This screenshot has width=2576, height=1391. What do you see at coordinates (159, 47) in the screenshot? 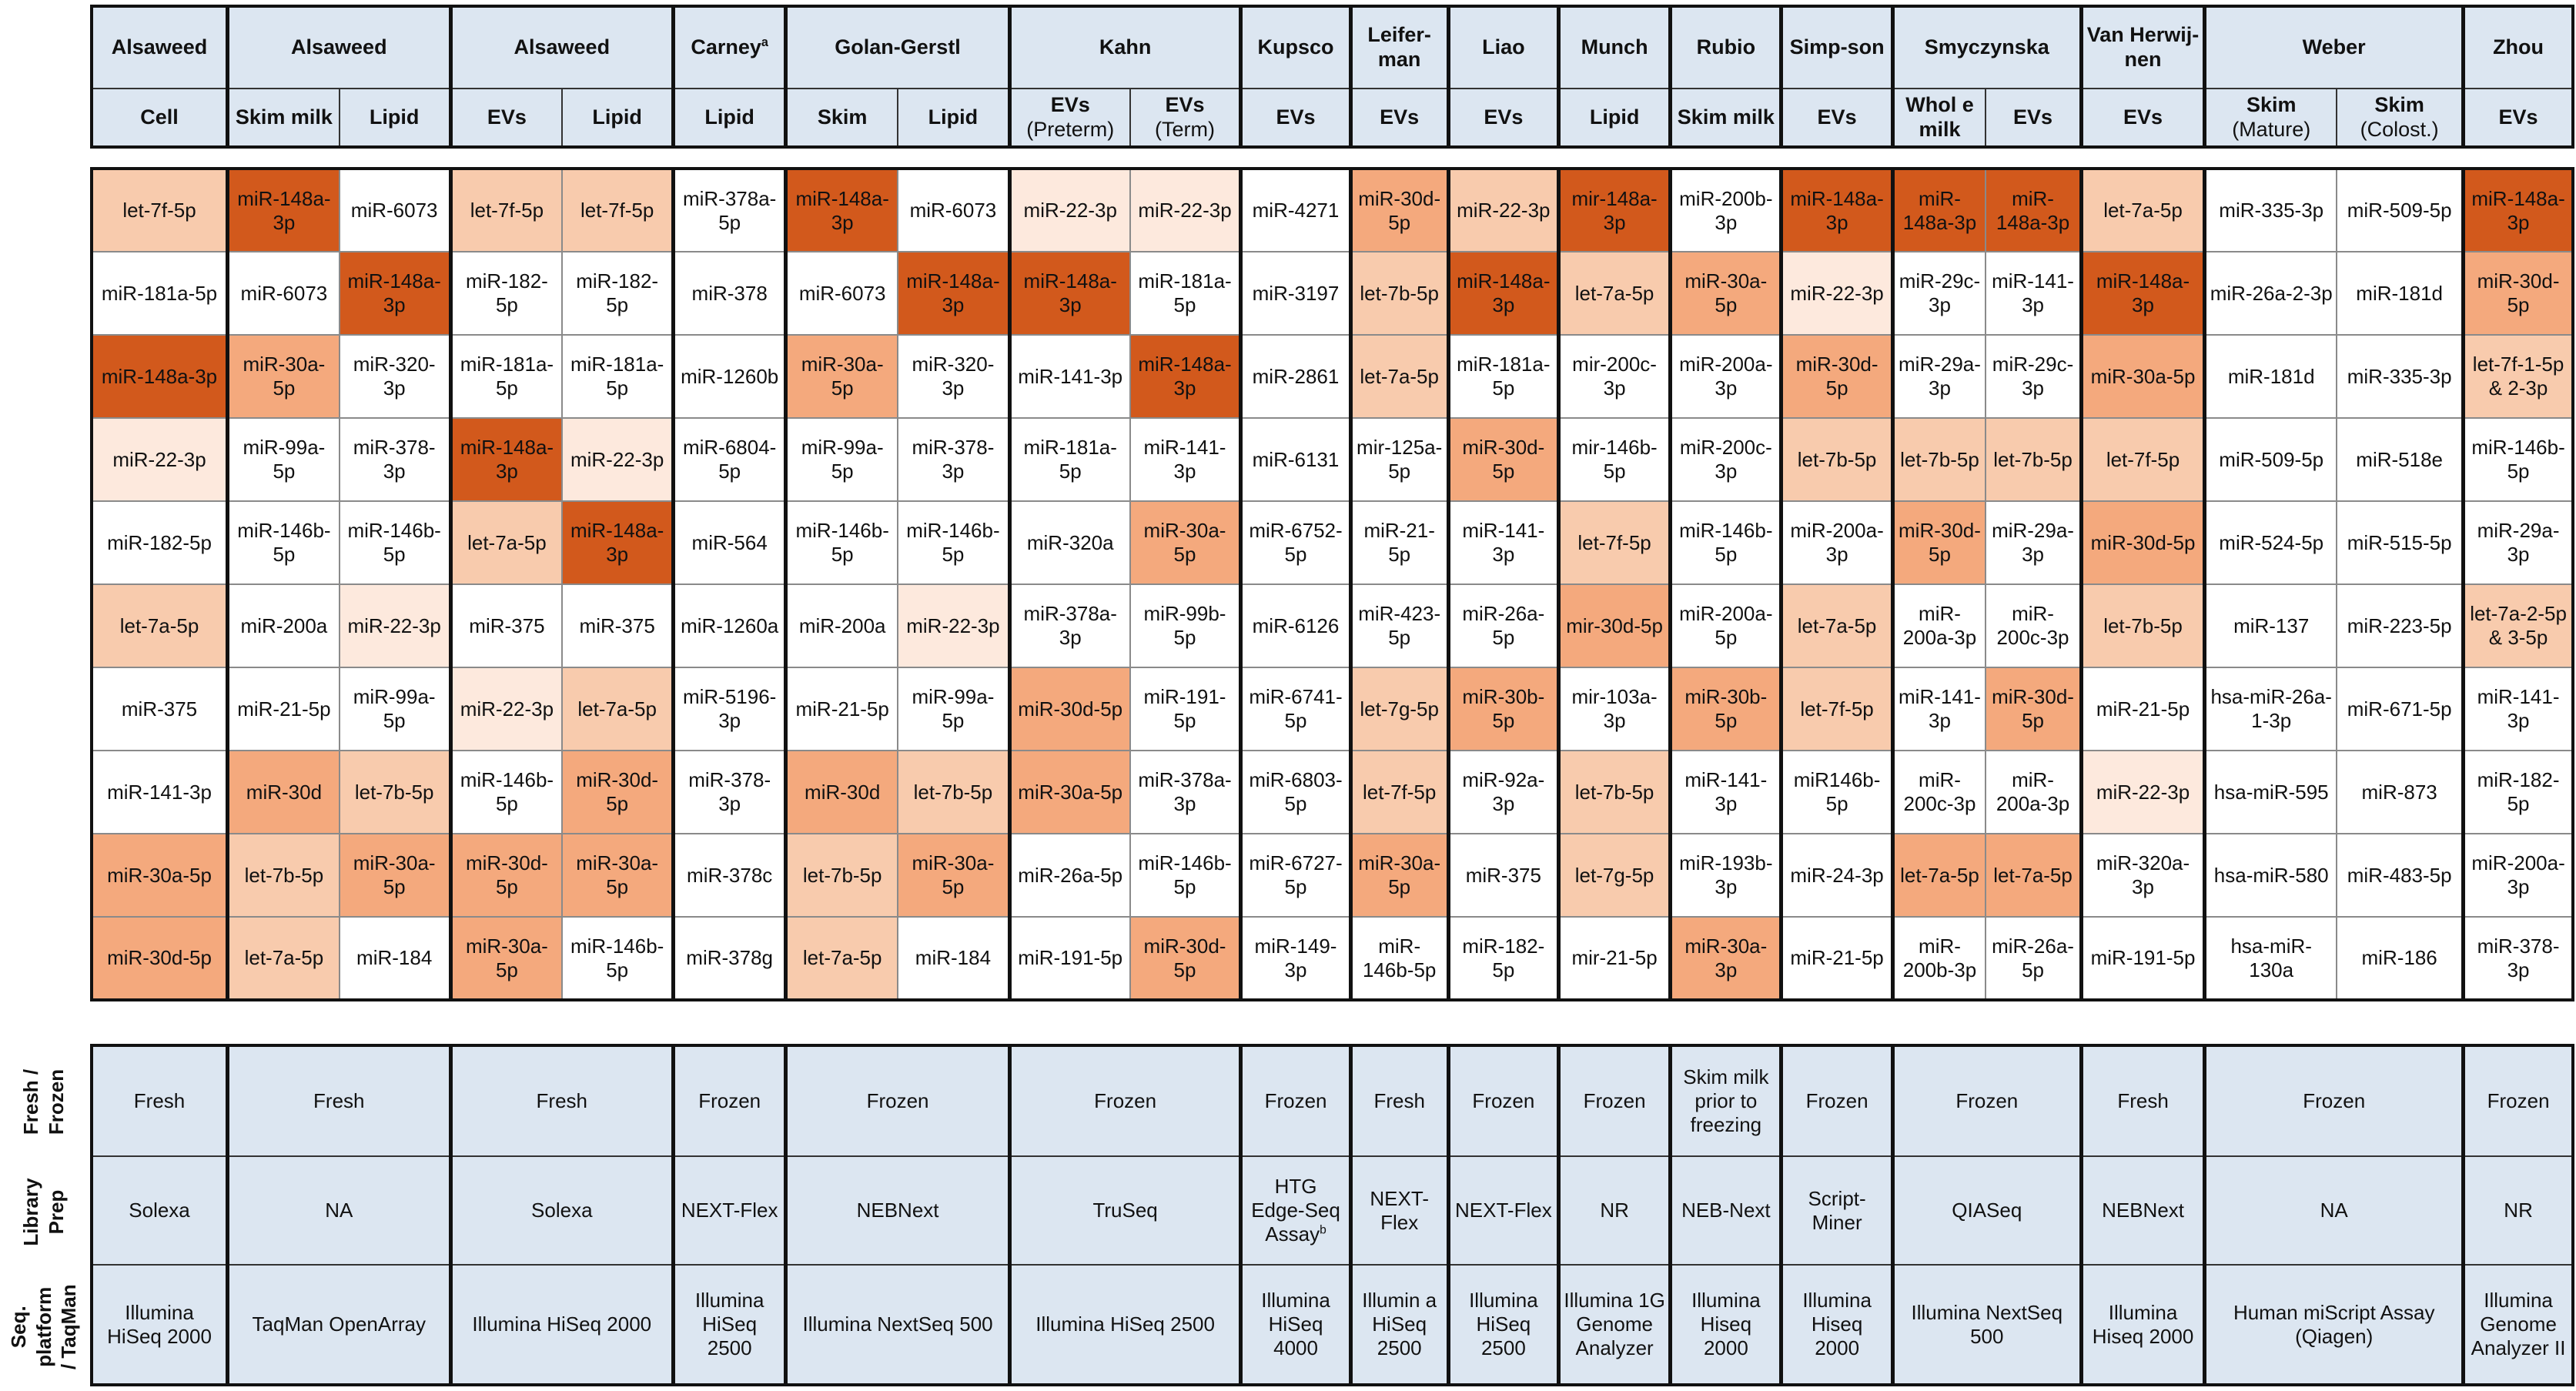
I see `author-label: Alsaweed` at bounding box center [159, 47].